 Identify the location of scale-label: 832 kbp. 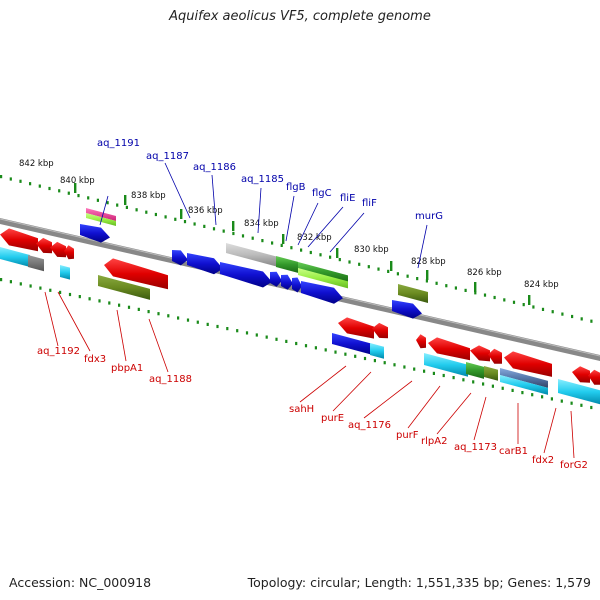
(314, 238).